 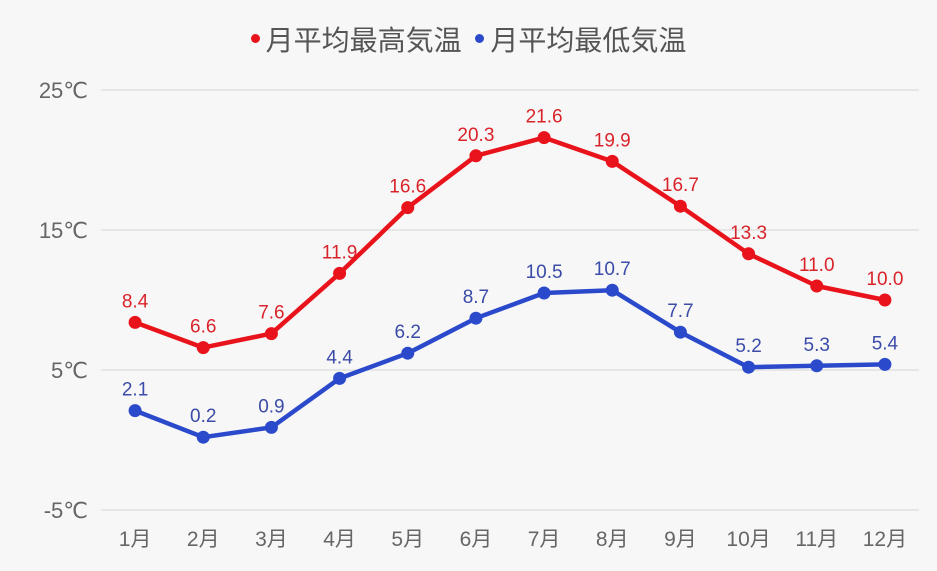 What do you see at coordinates (66, 510) in the screenshot?
I see `y-tick-label: -5℃` at bounding box center [66, 510].